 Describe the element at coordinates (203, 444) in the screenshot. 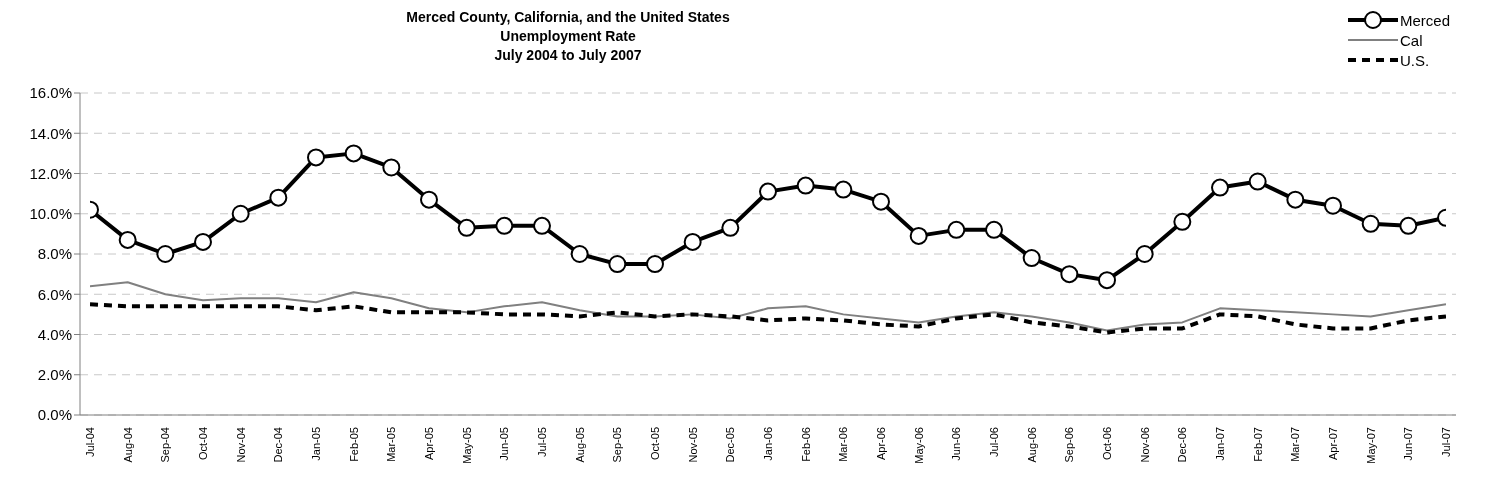

I see `x-tick-label: Oct-04` at that location.